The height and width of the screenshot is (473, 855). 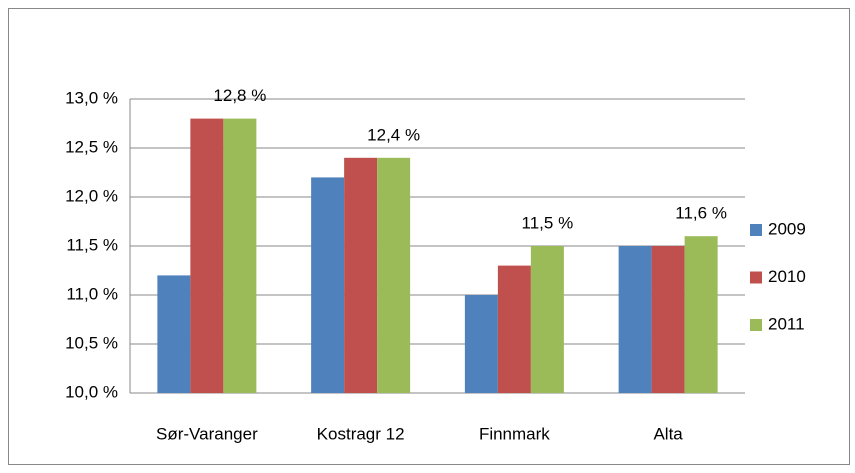 I want to click on x-tick-label: Alta, so click(x=668, y=433).